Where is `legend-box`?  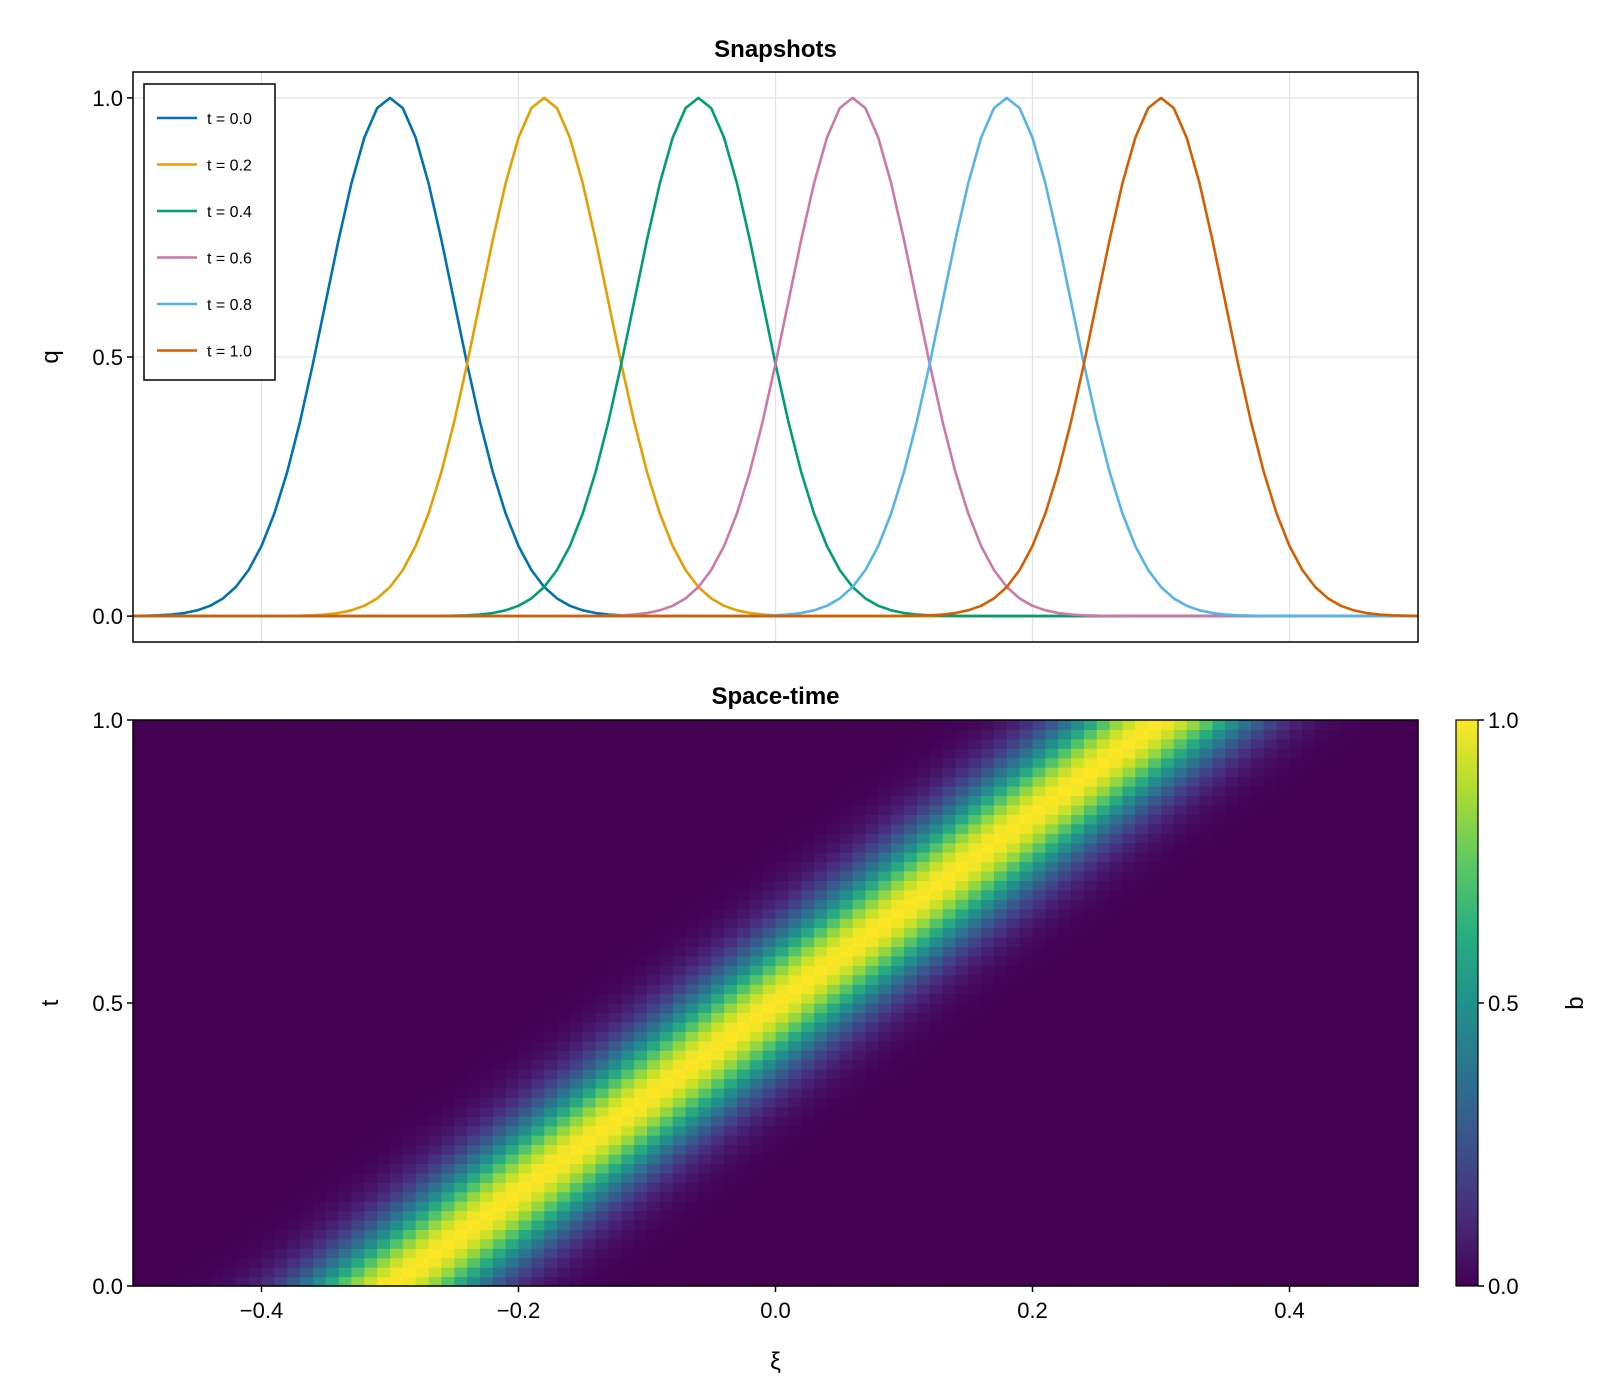
legend-box is located at coordinates (209, 232).